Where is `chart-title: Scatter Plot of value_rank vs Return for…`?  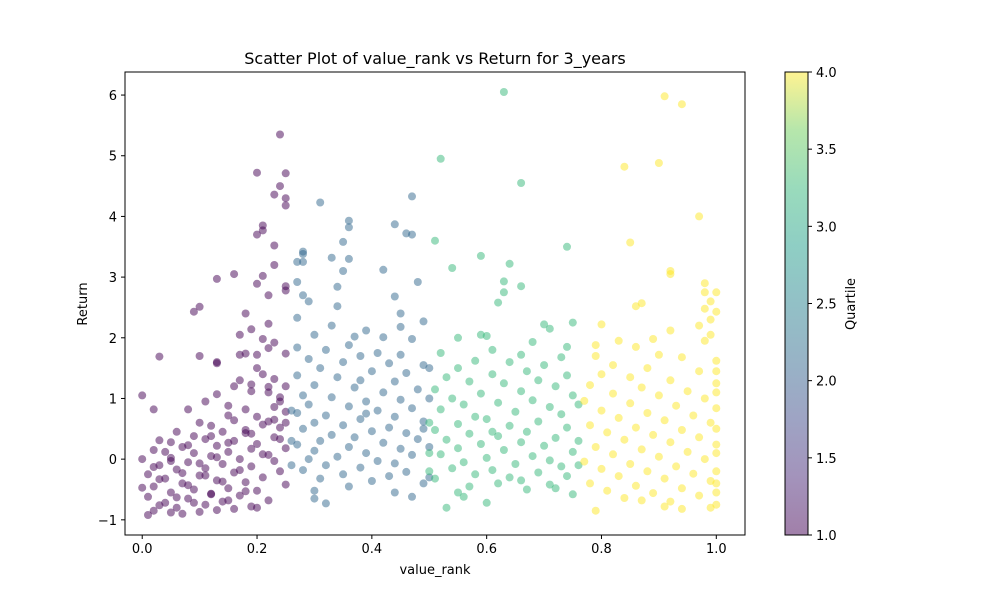
chart-title: Scatter Plot of value_rank vs Return for… is located at coordinates (435, 59).